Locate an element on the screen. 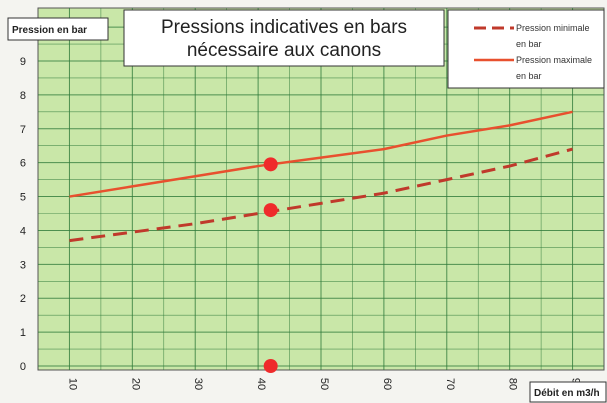  y-tick-label: 7 is located at coordinates (23, 130).